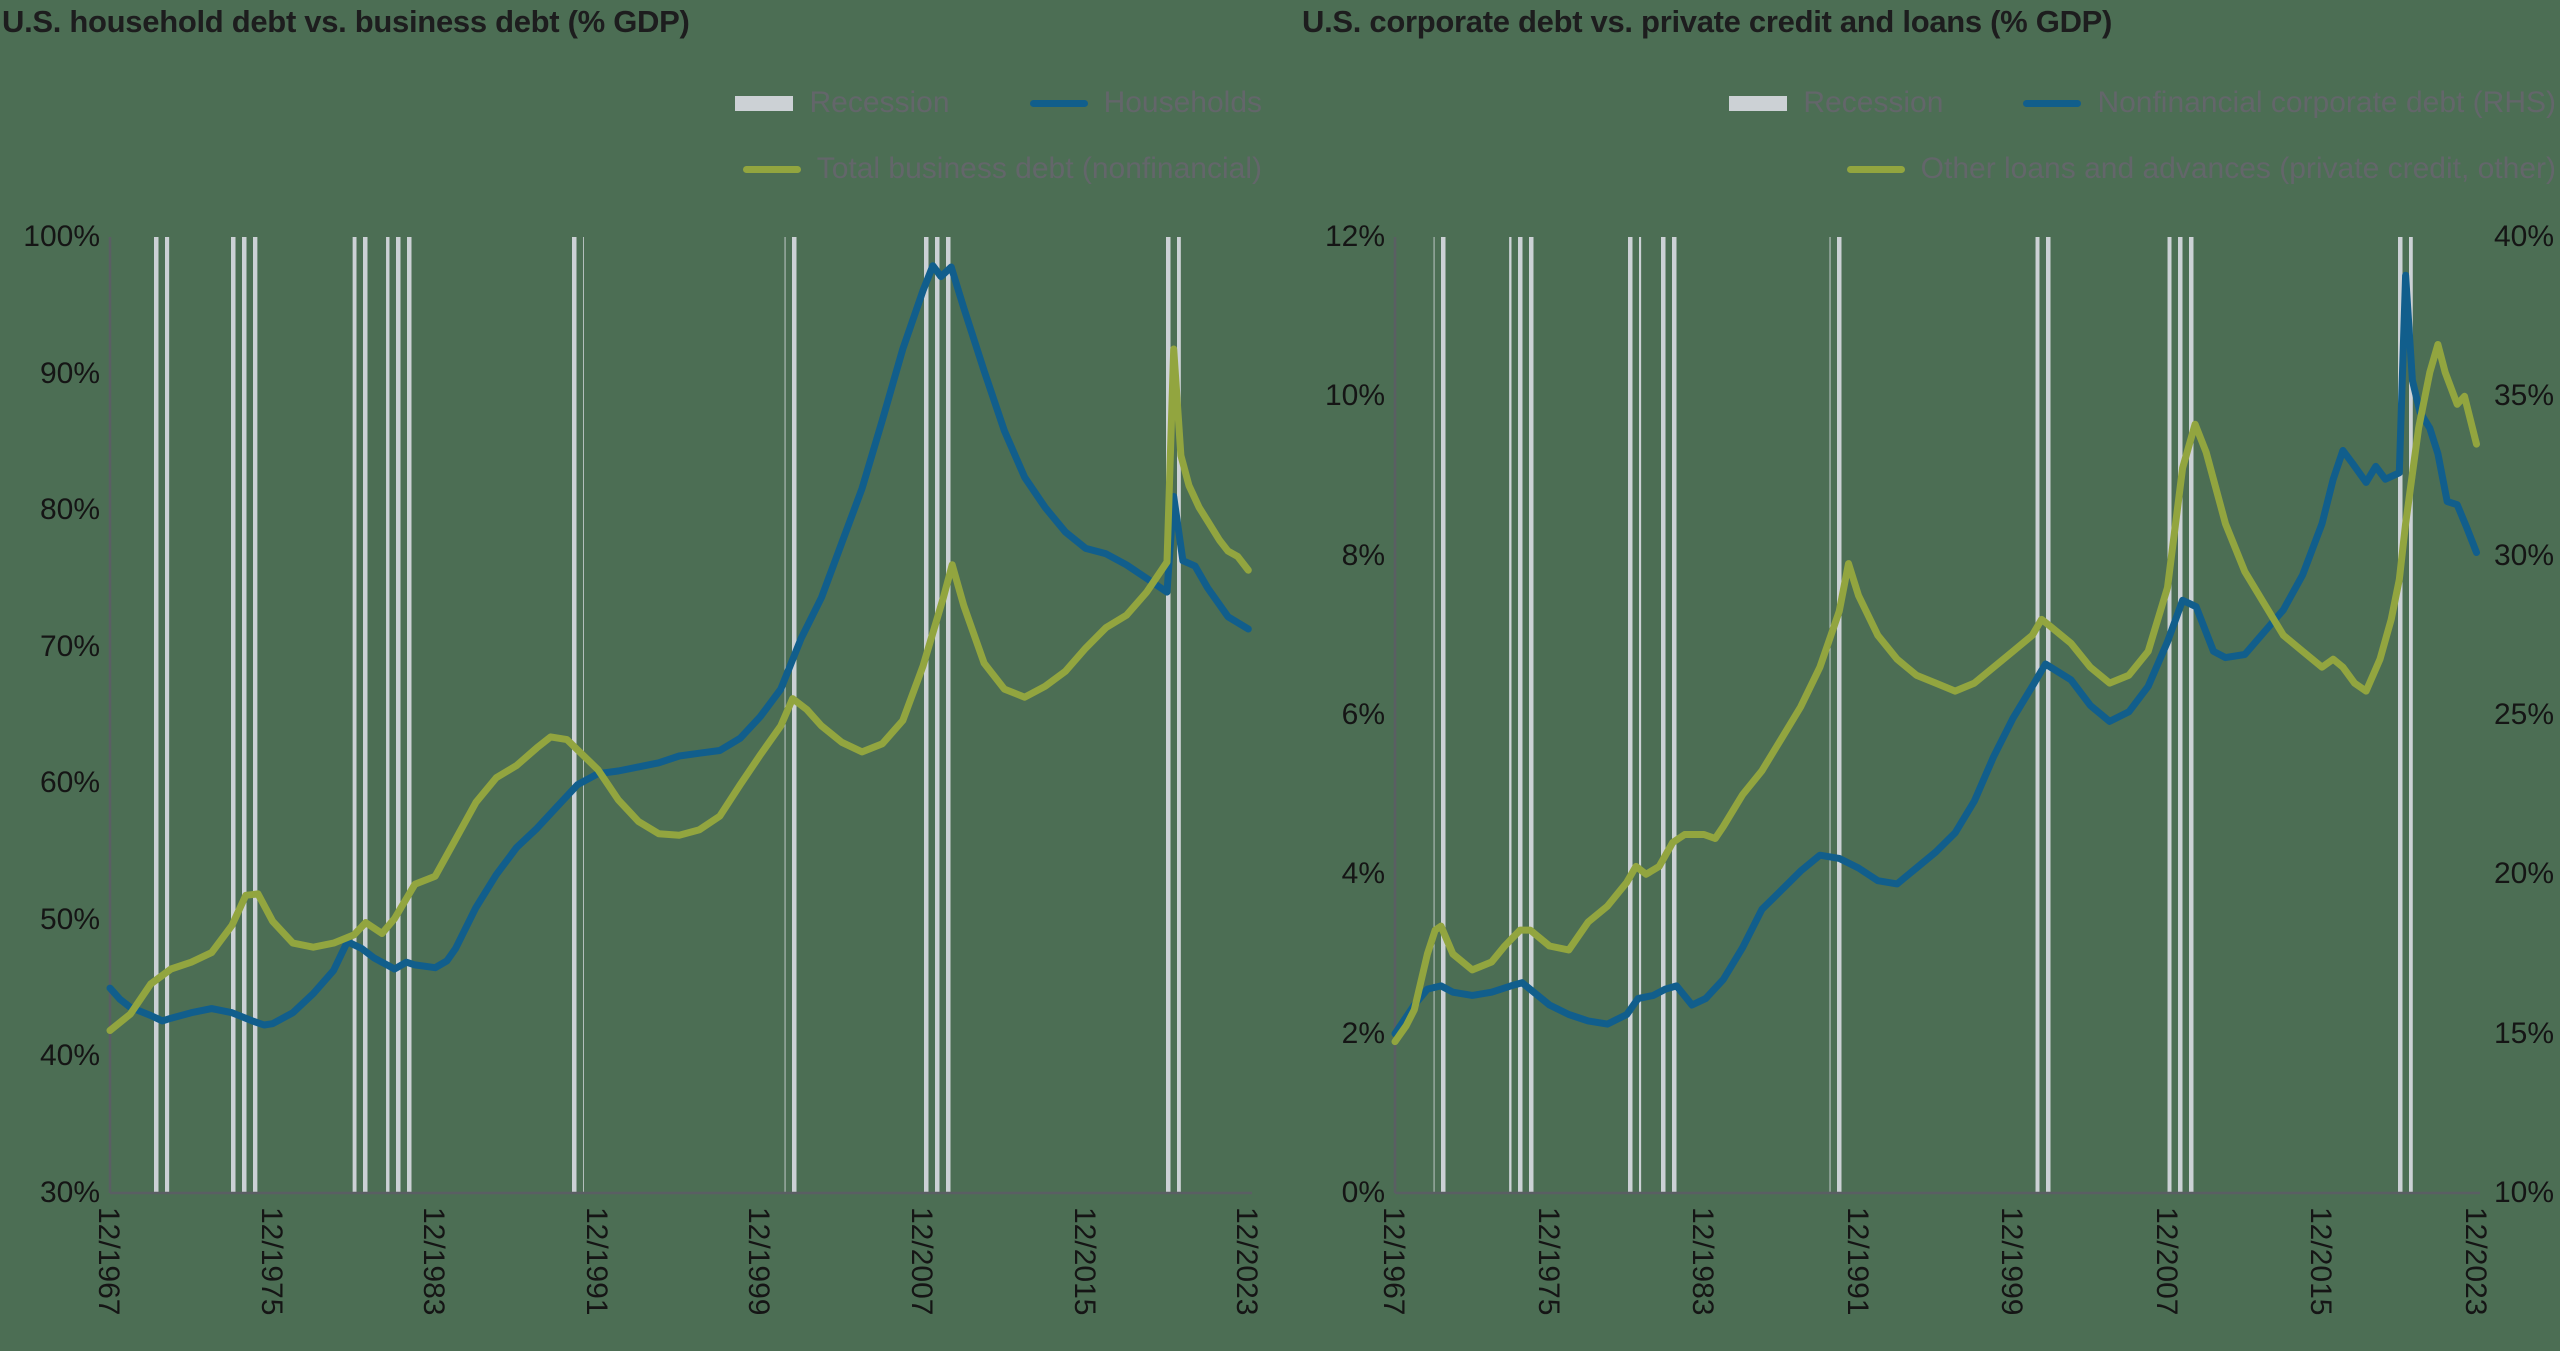 This screenshot has height=1351, width=2560. I want to click on x-axis-tick-label: 12/2023, so click(2475, 1261).